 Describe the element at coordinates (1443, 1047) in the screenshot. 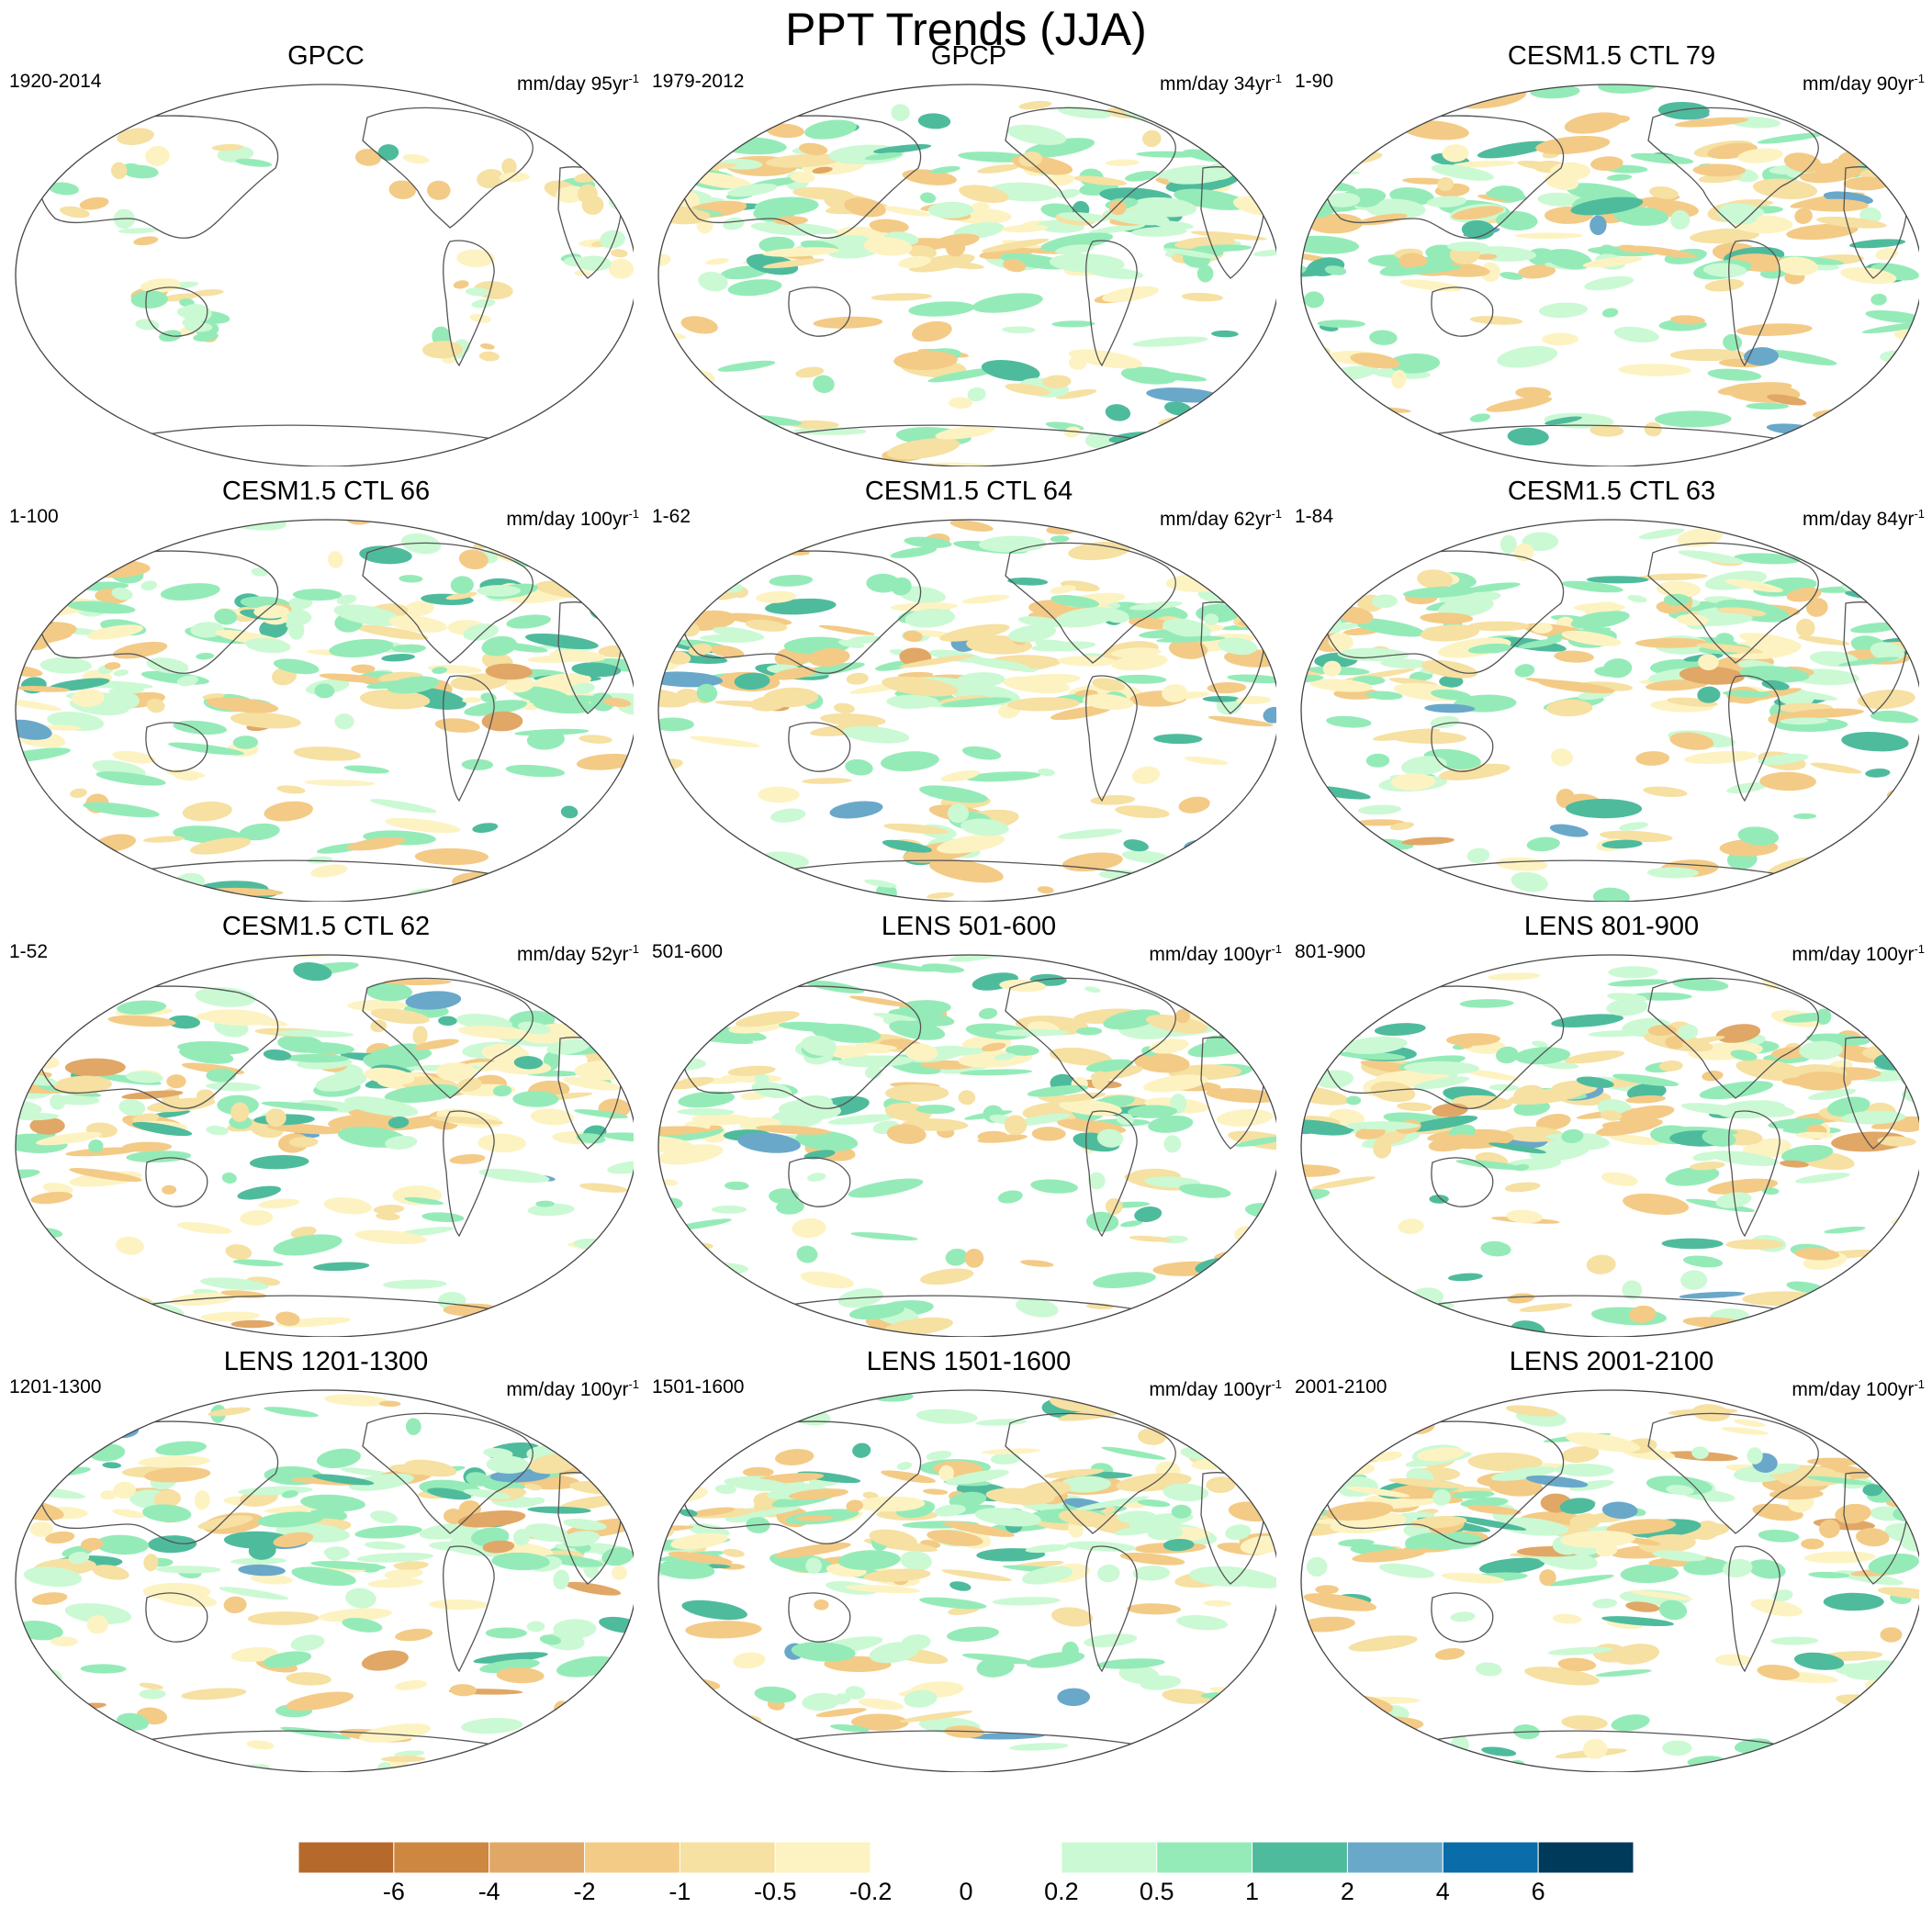

I see `coastline-asia` at that location.